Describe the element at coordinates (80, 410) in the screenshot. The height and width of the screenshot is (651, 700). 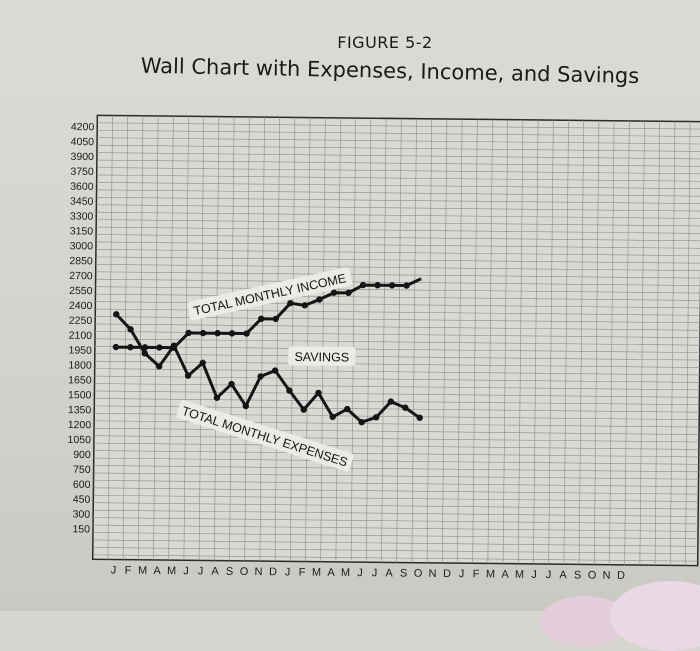
I see `y-tick-label: 1350` at that location.